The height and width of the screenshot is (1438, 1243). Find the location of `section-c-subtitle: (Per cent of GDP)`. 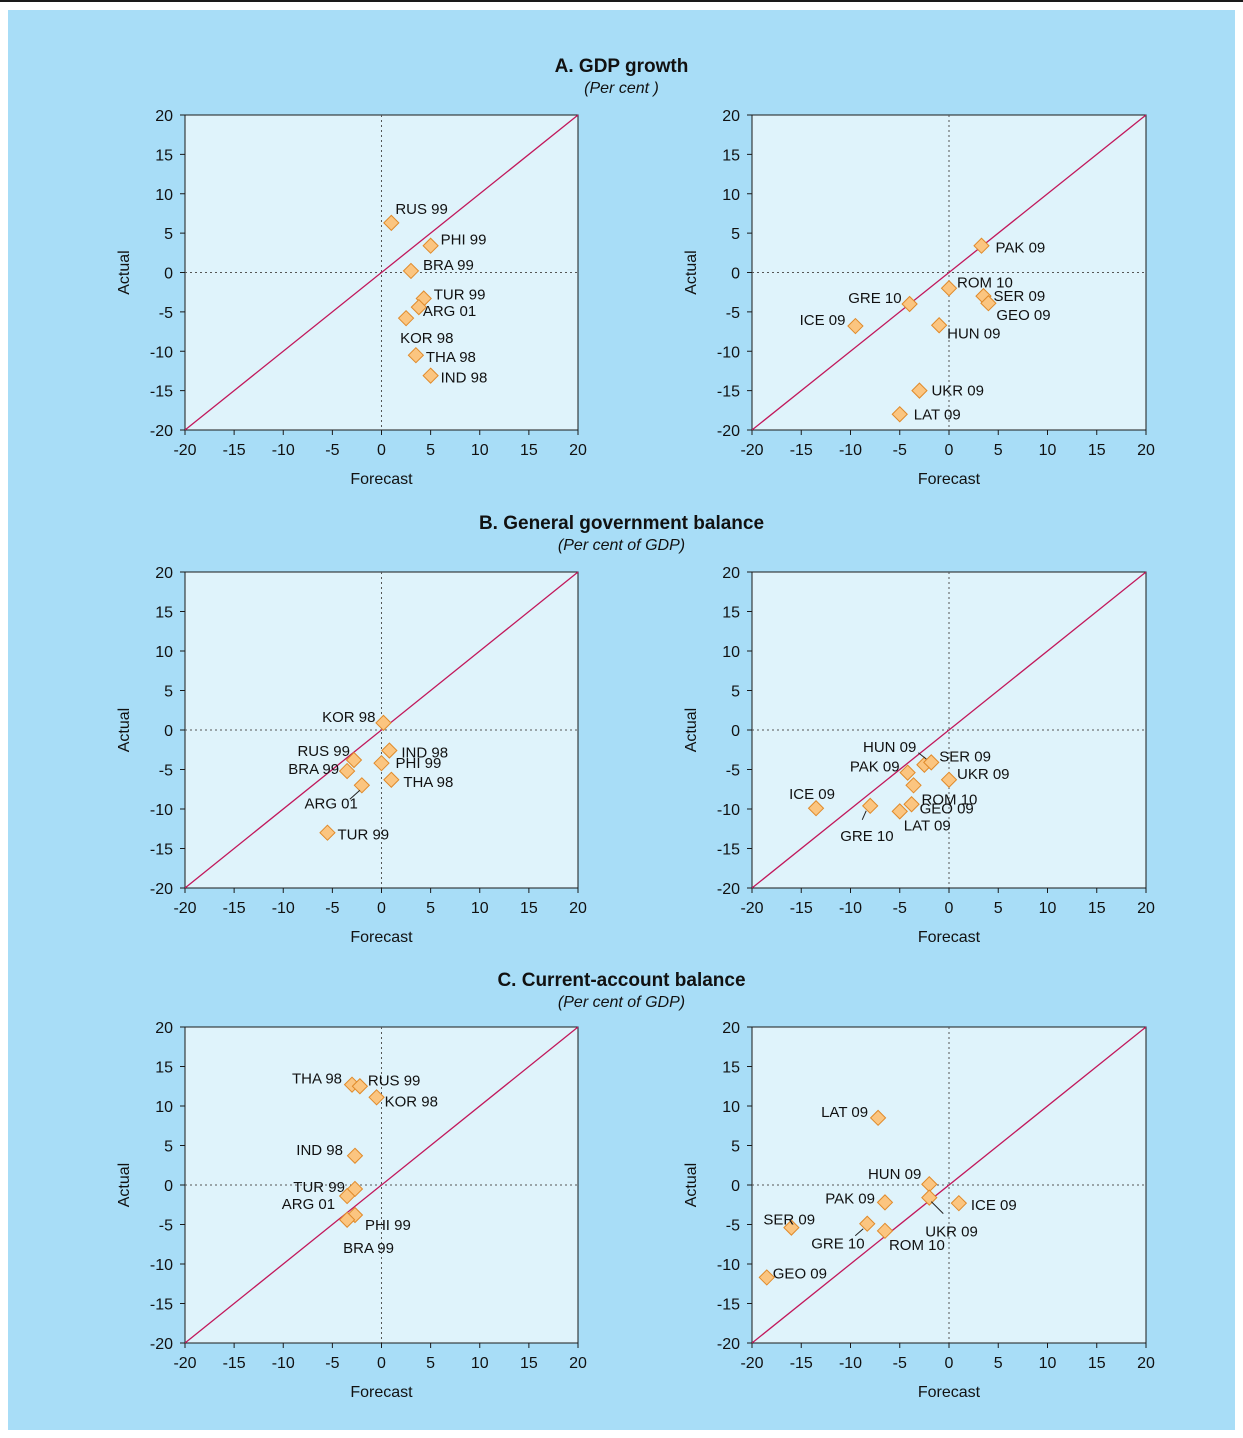

section-c-subtitle: (Per cent of GDP) is located at coordinates (621, 1002).